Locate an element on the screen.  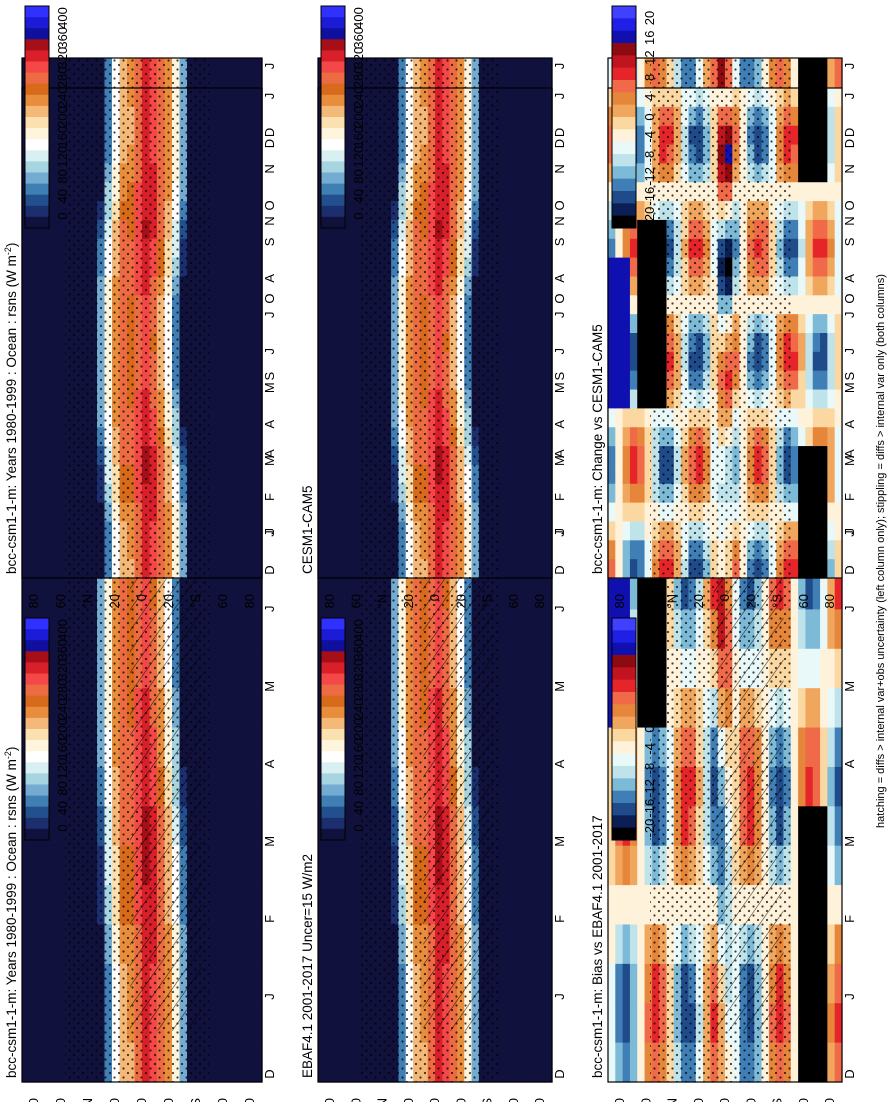
month-tick-label: A is located at coordinates (559, 278).